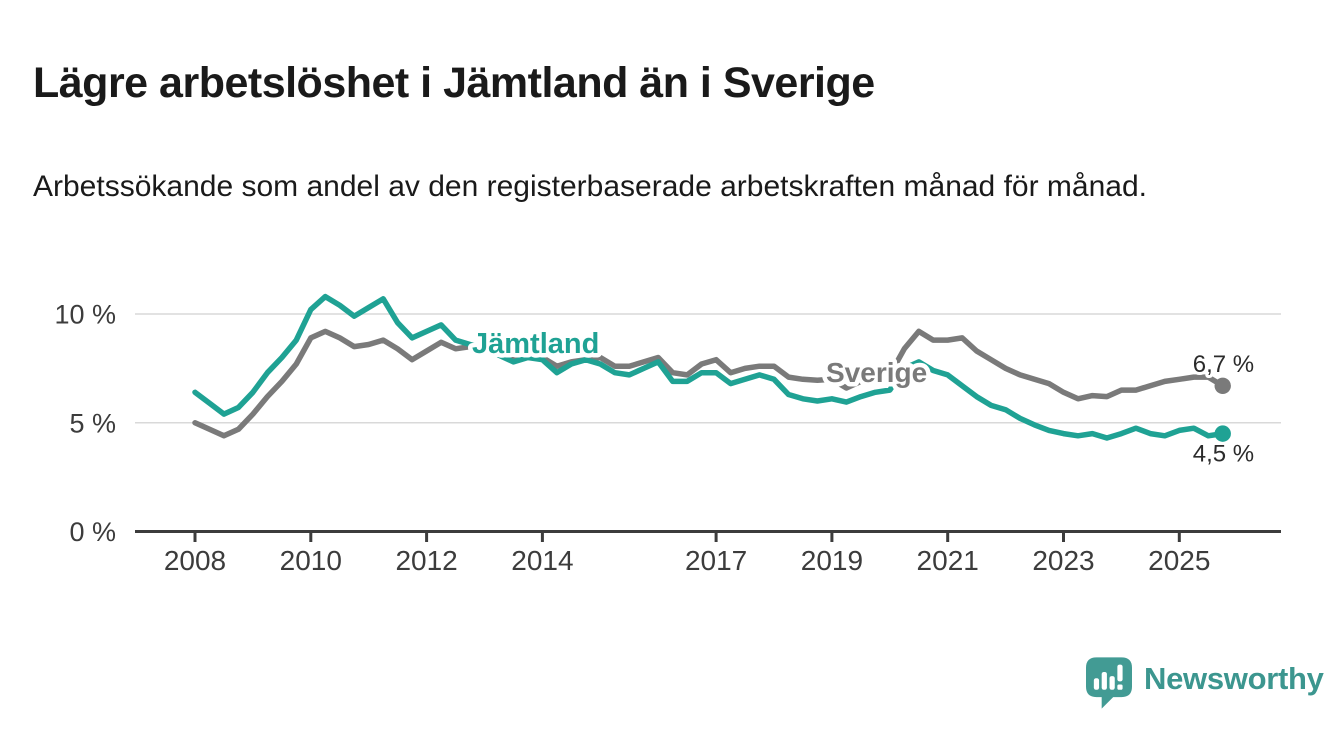 The image size is (1340, 734). What do you see at coordinates (311, 560) in the screenshot?
I see `x-tick-label: 2010` at bounding box center [311, 560].